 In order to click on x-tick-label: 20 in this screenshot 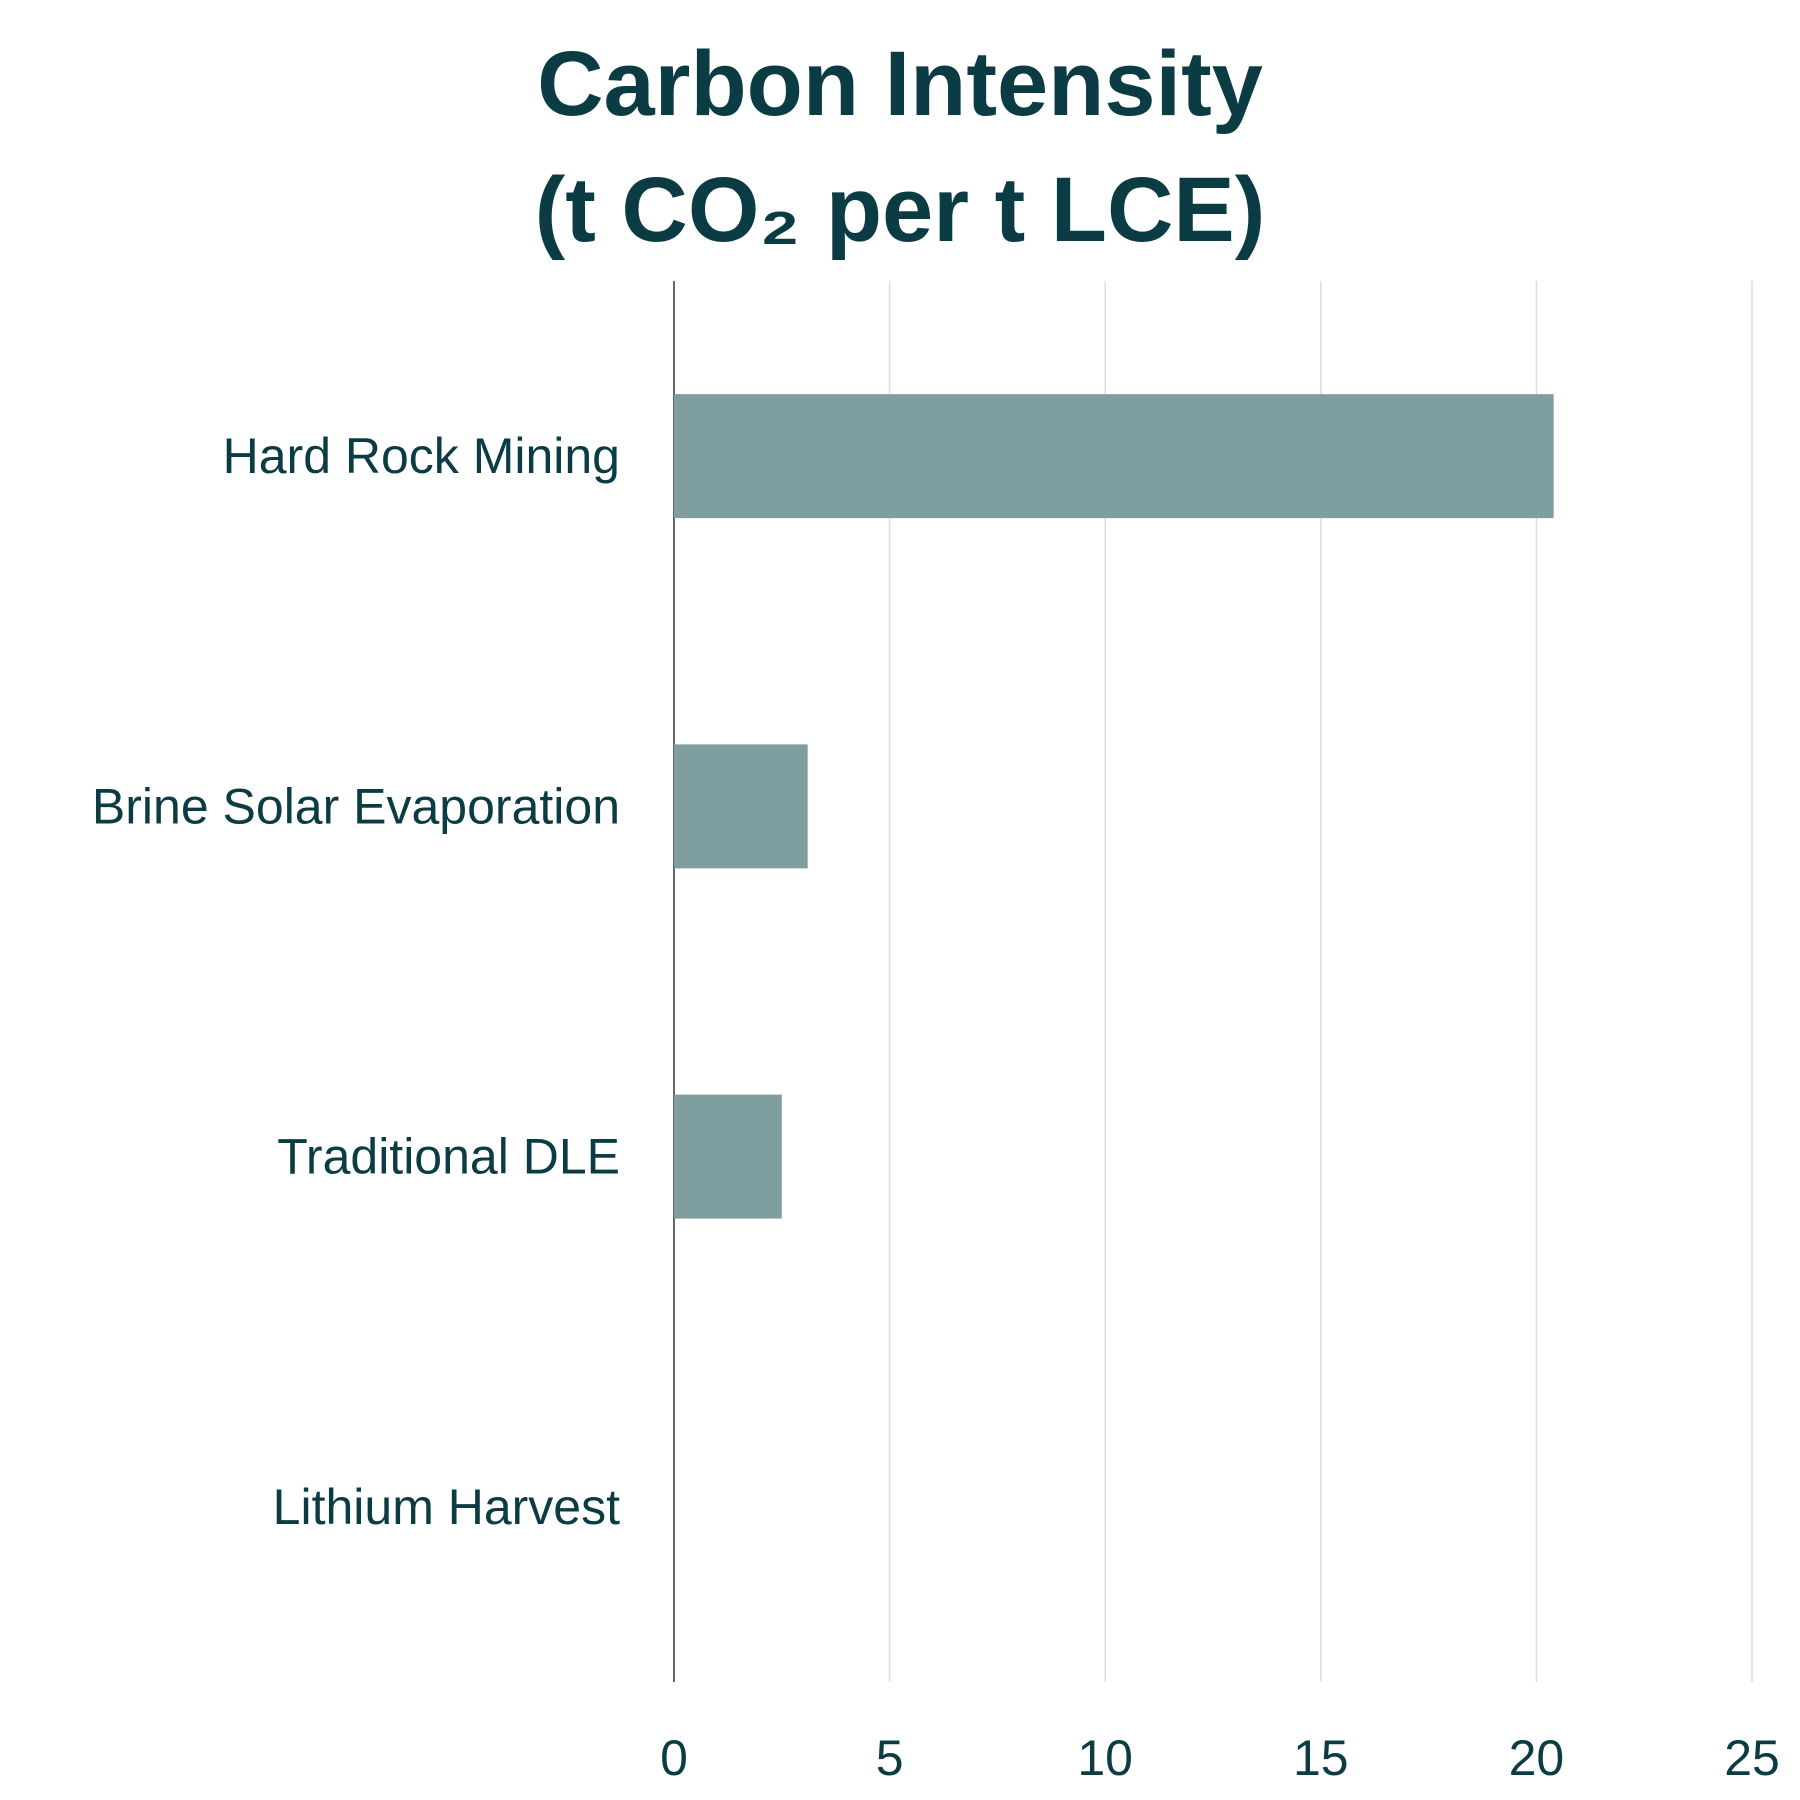, I will do `click(1537, 1758)`.